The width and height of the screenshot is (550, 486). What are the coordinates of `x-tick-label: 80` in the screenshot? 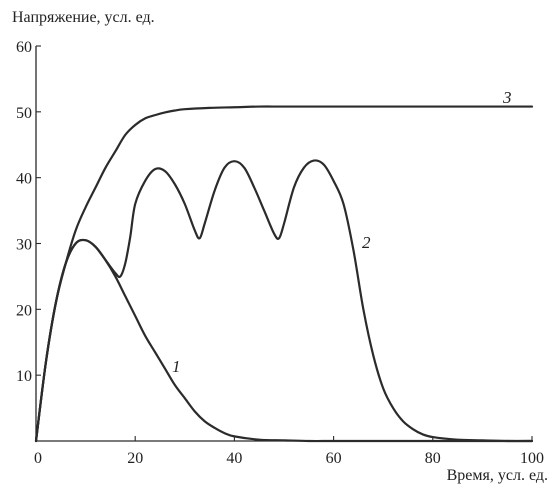 It's located at (433, 458).